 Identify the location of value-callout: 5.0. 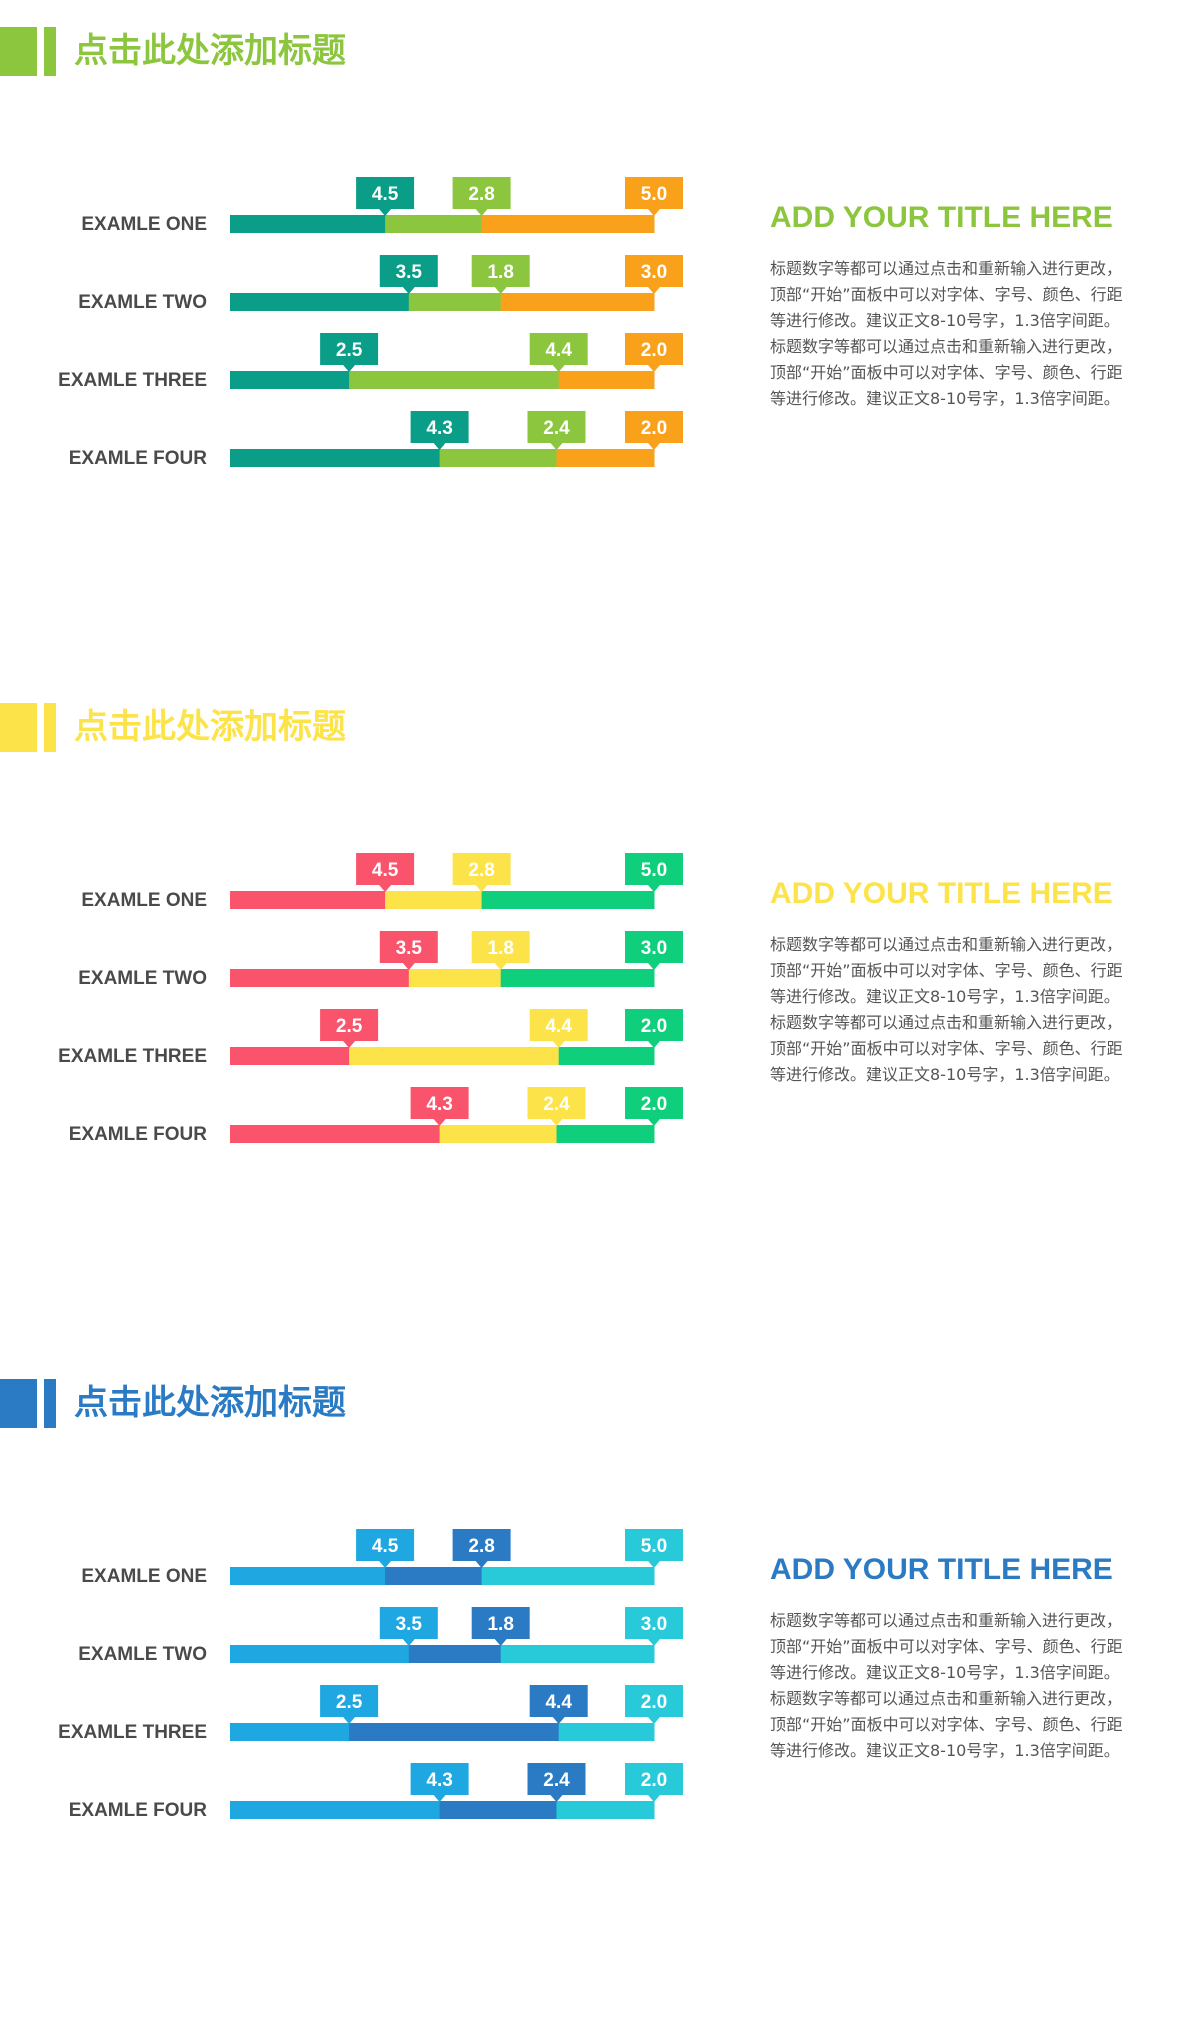
(654, 196).